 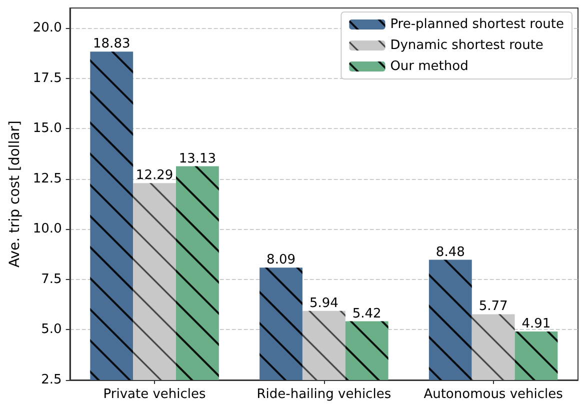 I want to click on x-tick-label: Autonomous vehicles, so click(x=494, y=394).